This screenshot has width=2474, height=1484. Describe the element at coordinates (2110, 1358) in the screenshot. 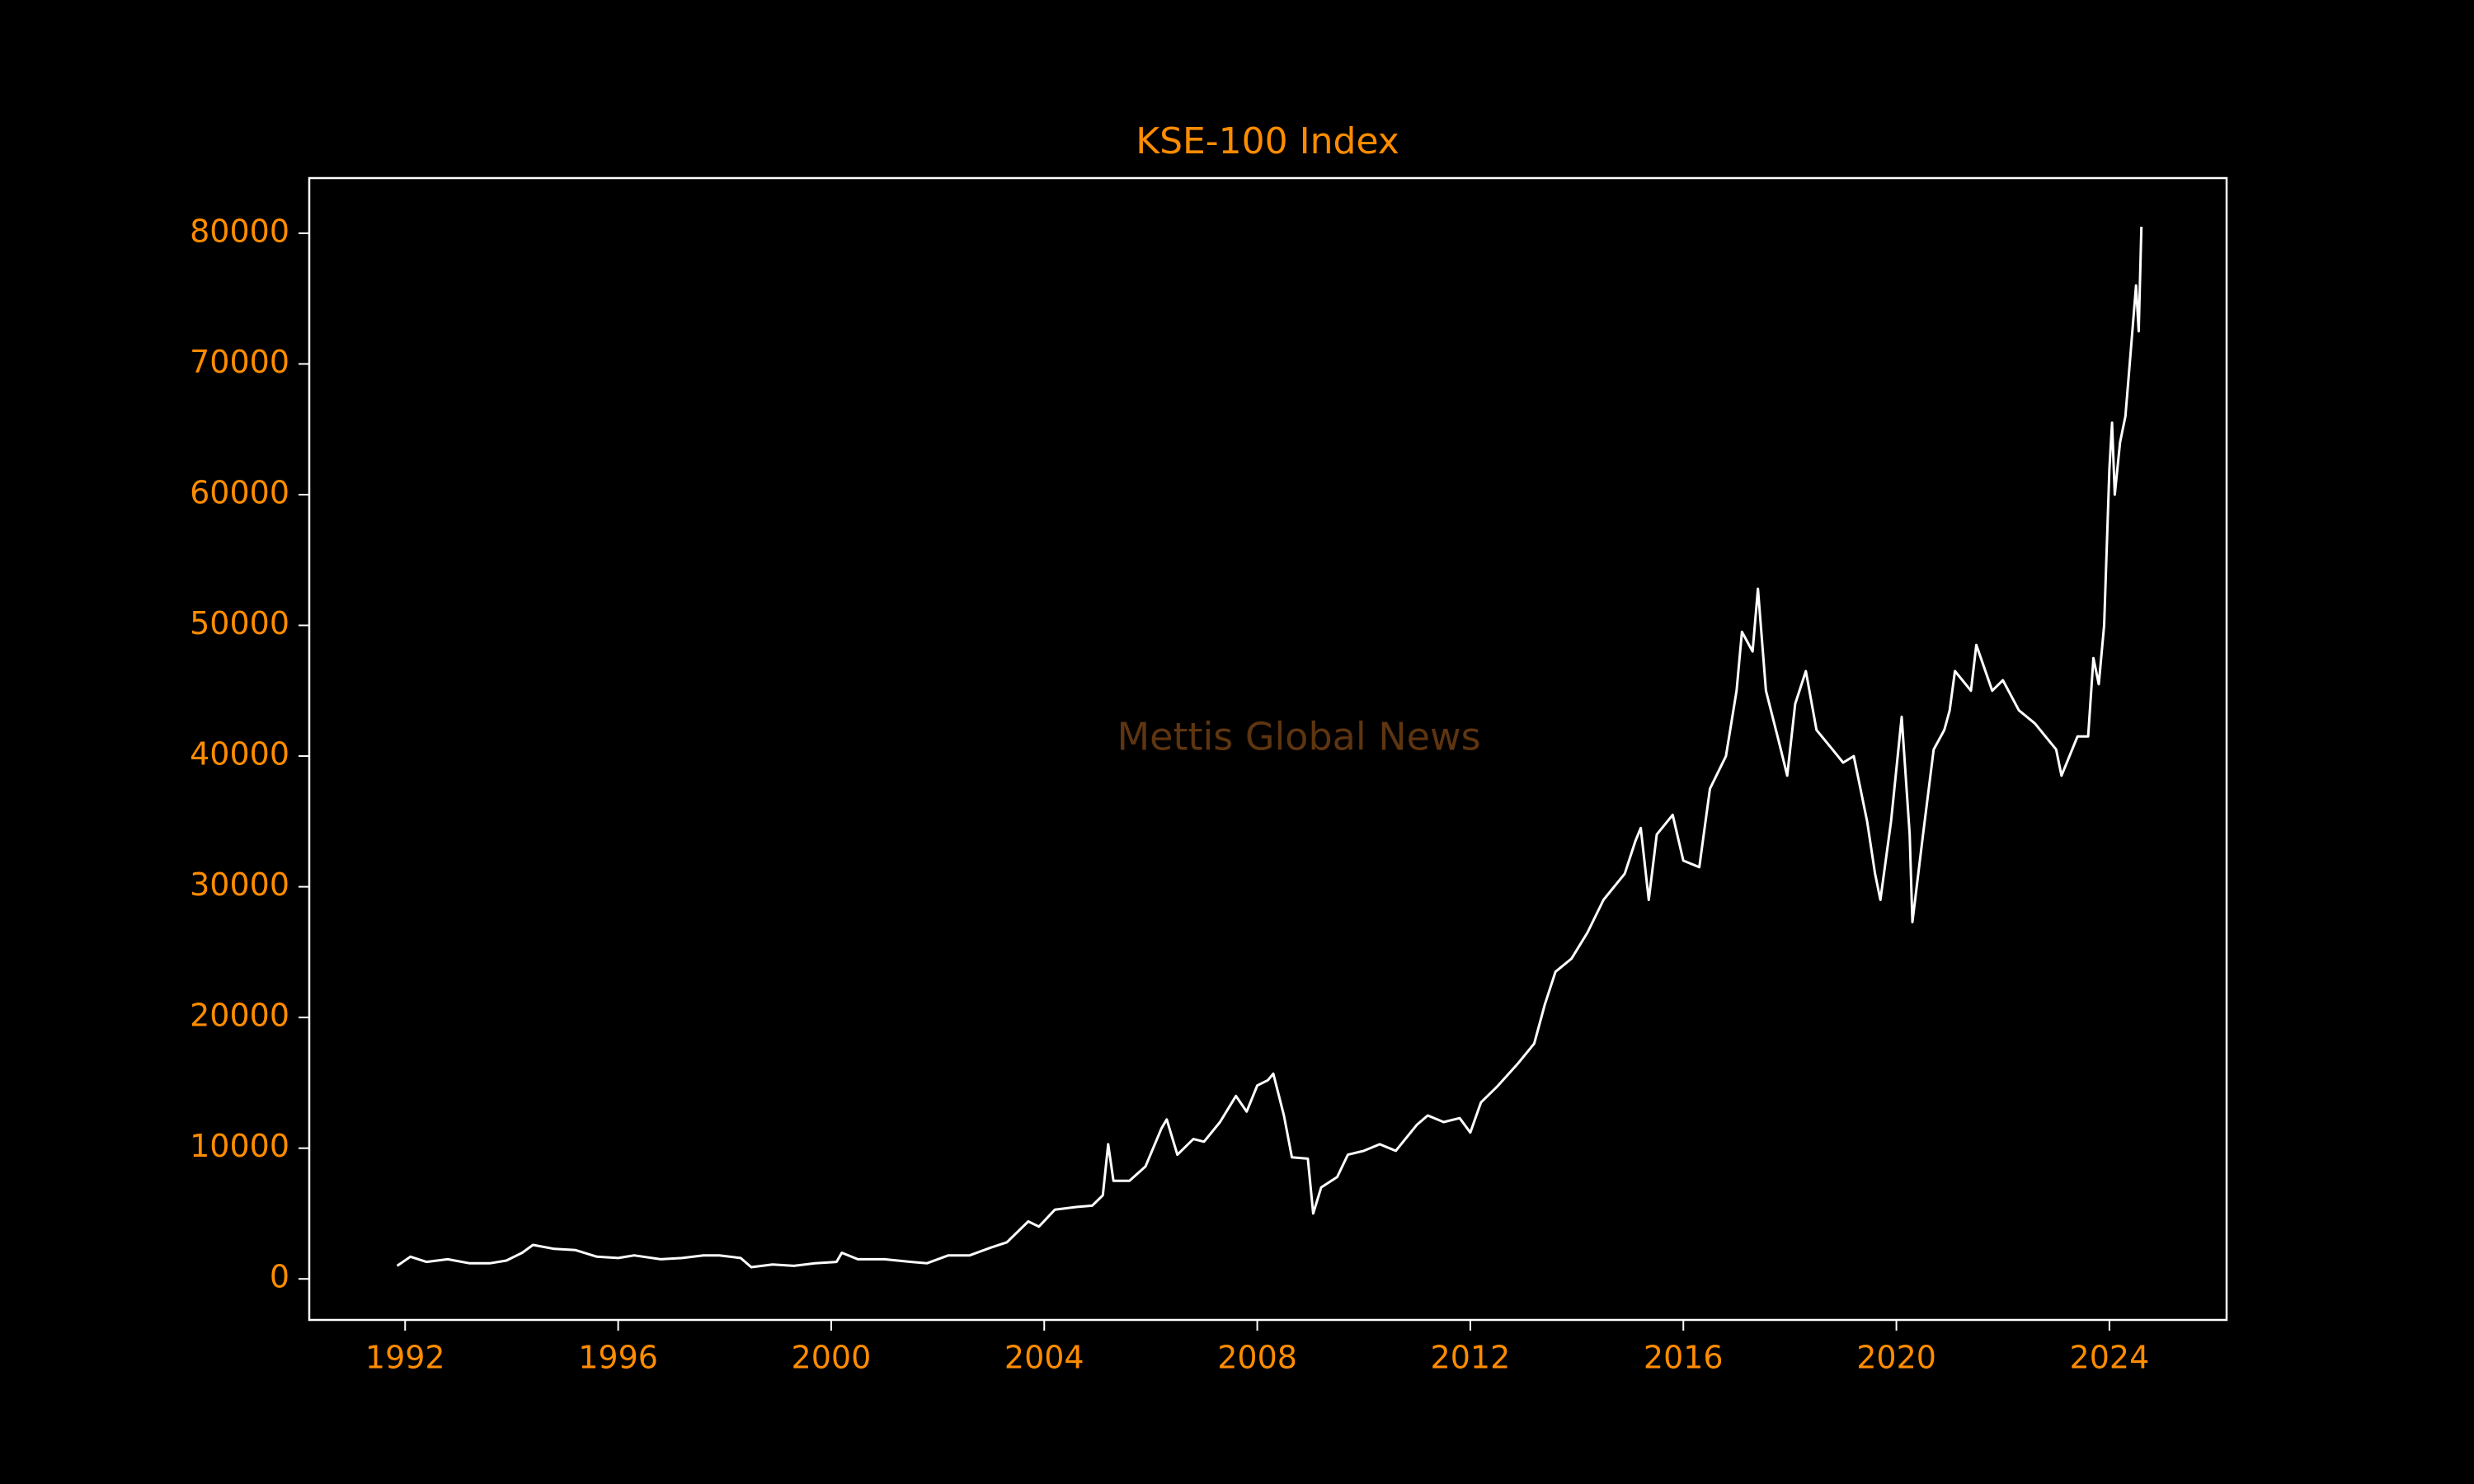

I see `x-tick-label: 2024` at that location.